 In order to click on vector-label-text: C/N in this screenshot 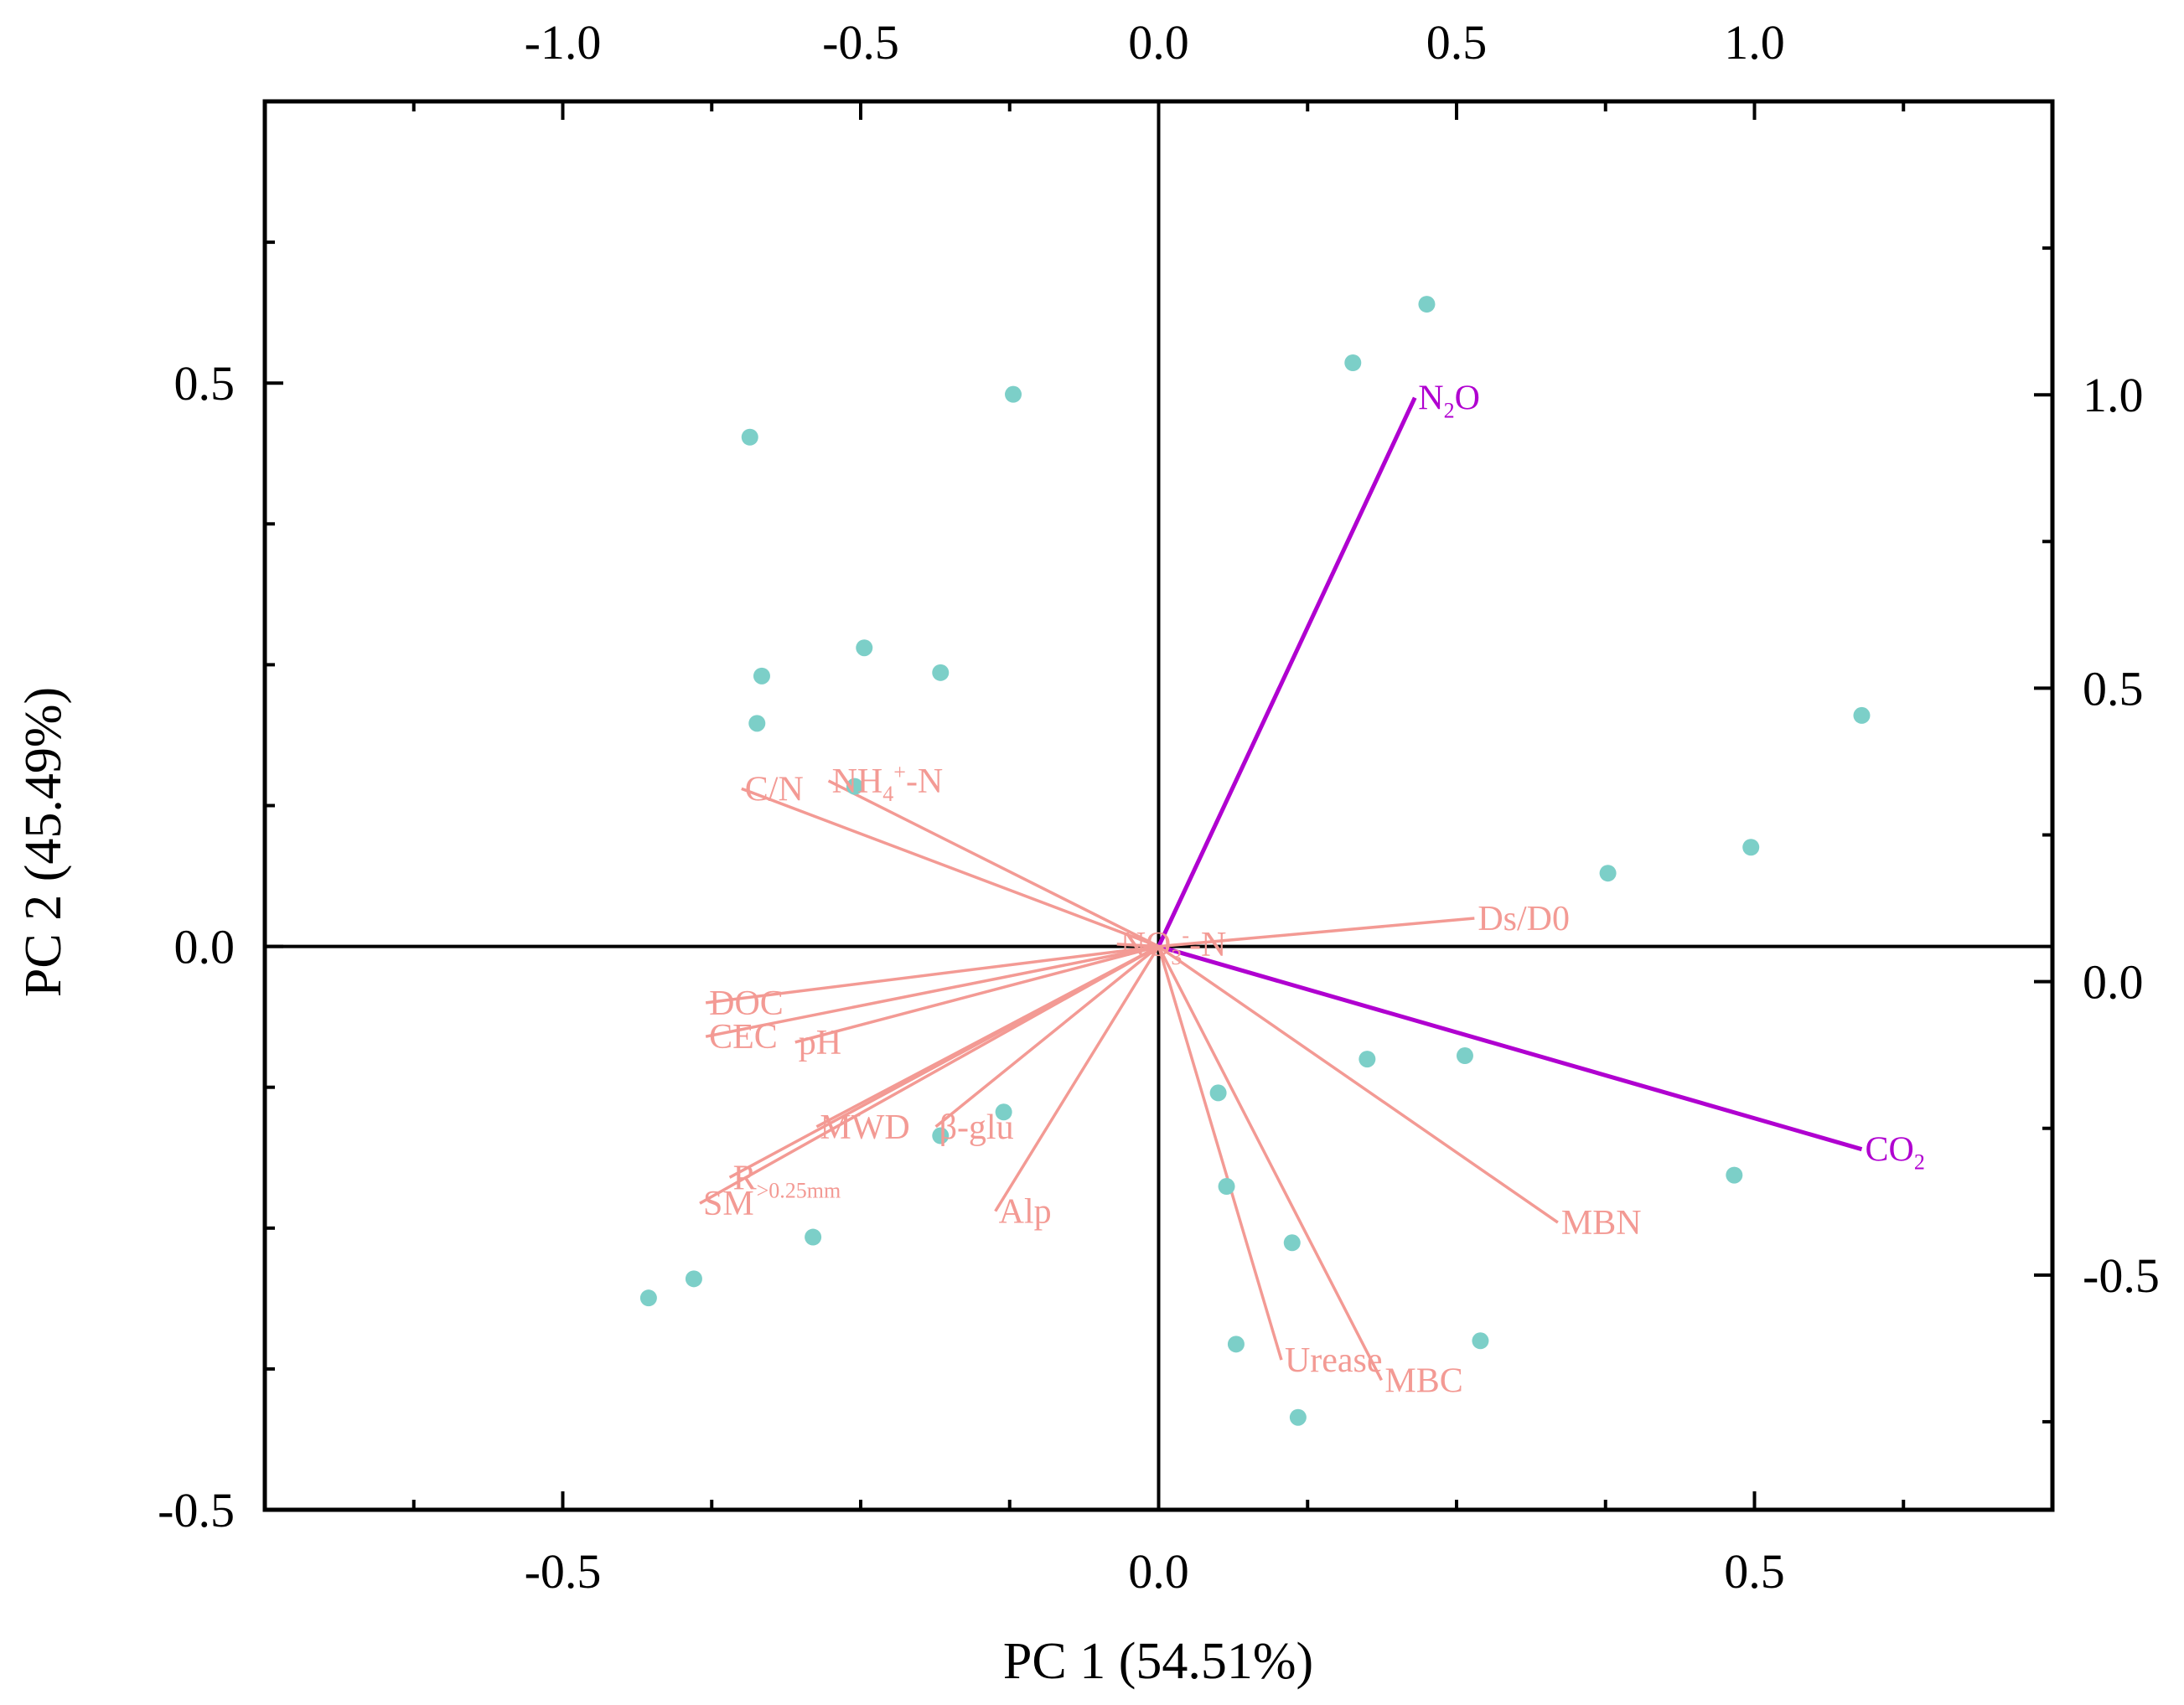, I will do `click(774, 789)`.